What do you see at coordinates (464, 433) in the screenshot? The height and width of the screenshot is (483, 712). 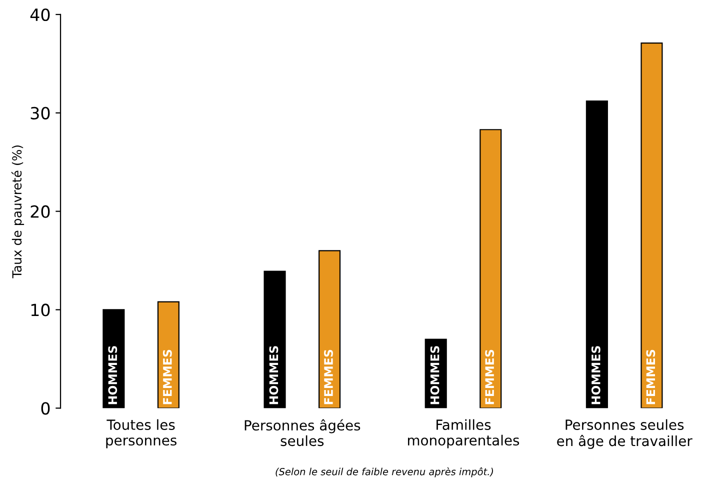 I see `x-tick-label: Familles monoparentales` at bounding box center [464, 433].